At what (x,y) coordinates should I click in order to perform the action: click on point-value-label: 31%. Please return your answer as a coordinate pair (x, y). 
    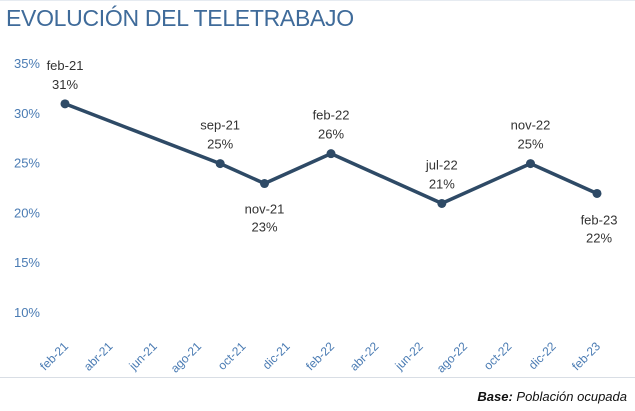
    Looking at the image, I should click on (65, 84).